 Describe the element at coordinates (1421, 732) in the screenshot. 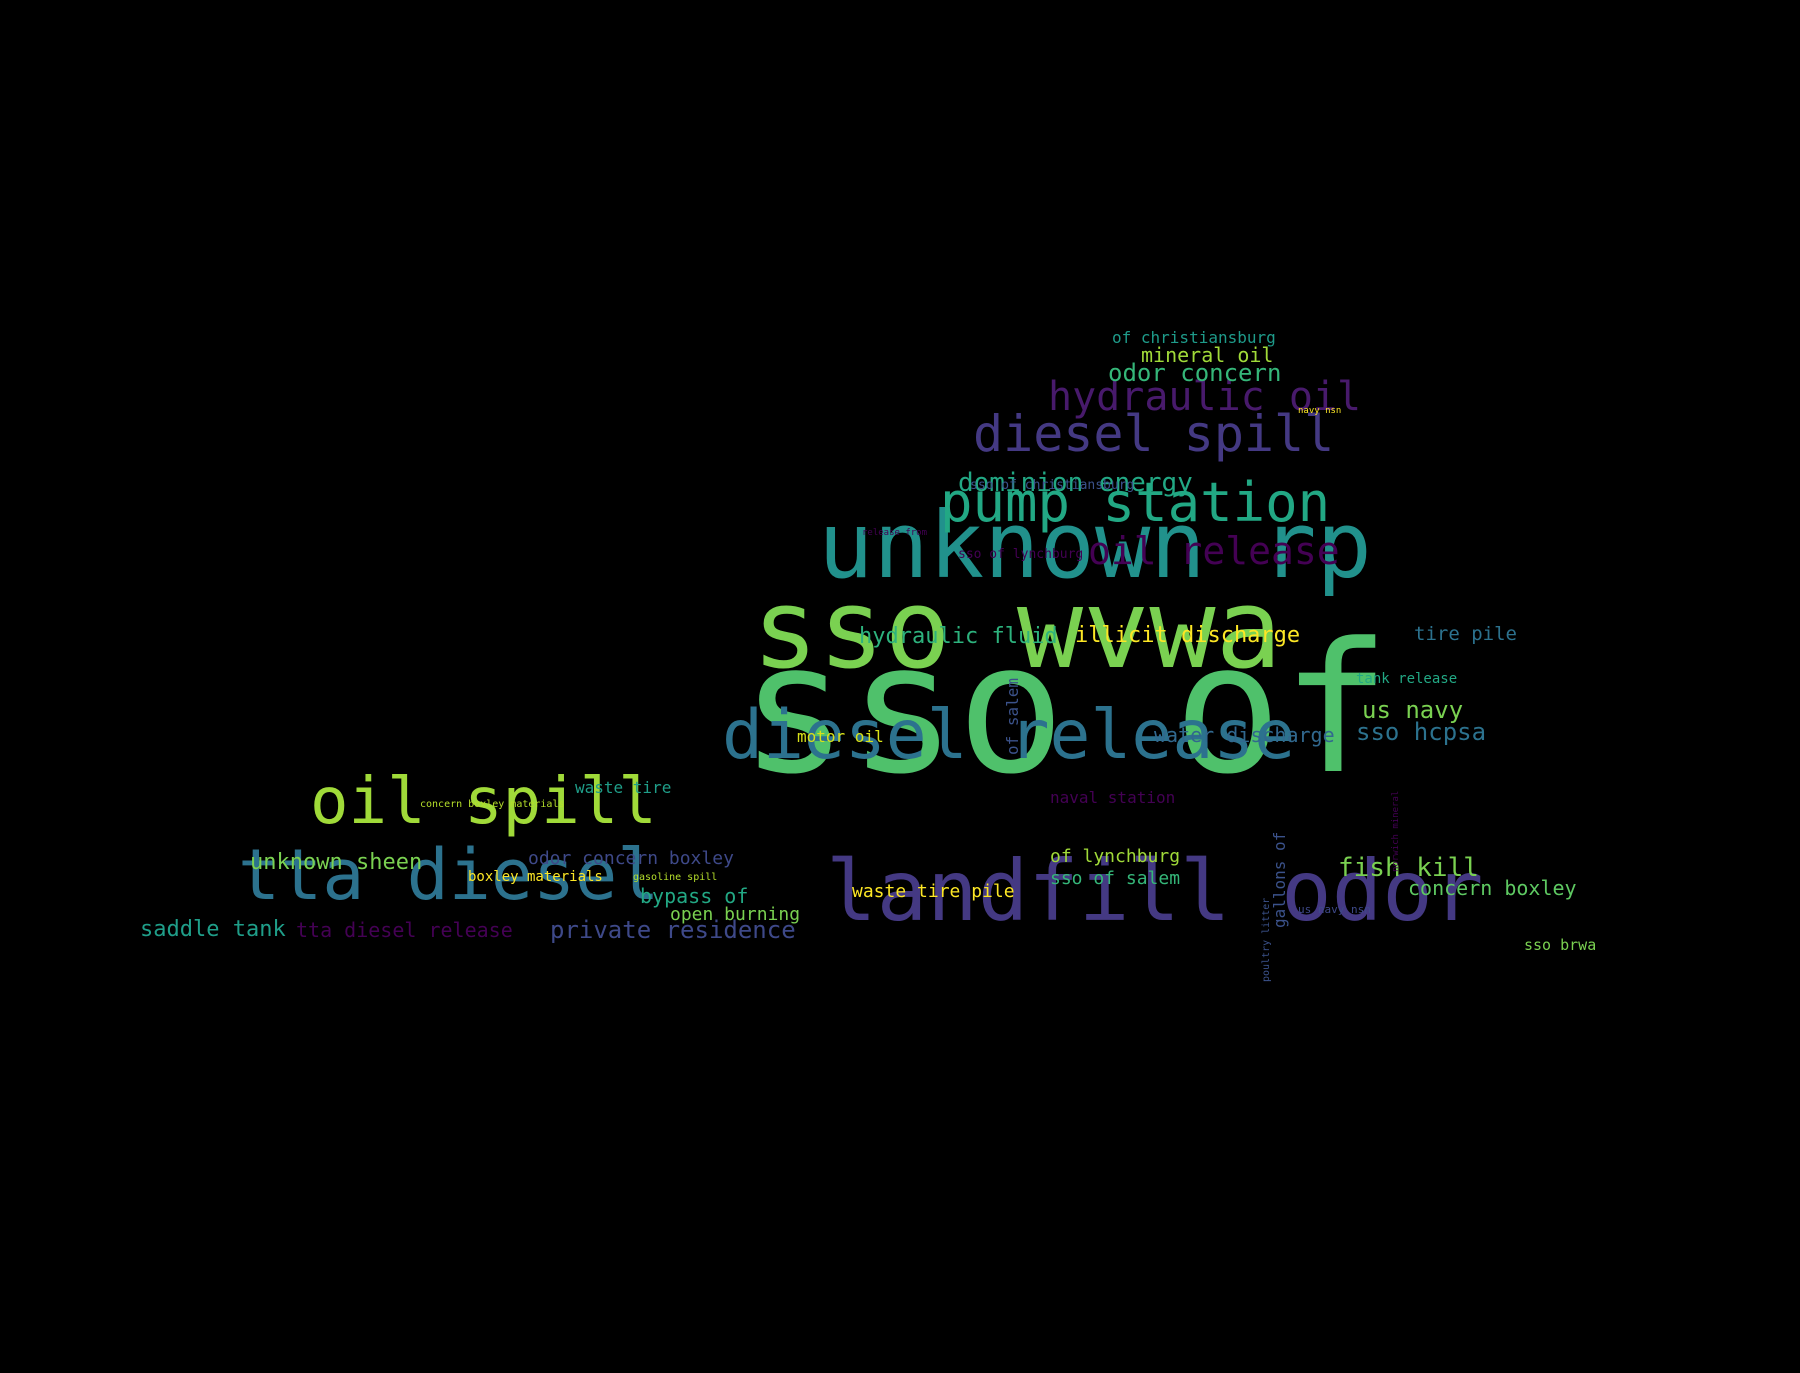

I see `word-cloud-term: sso hcpsa` at that location.